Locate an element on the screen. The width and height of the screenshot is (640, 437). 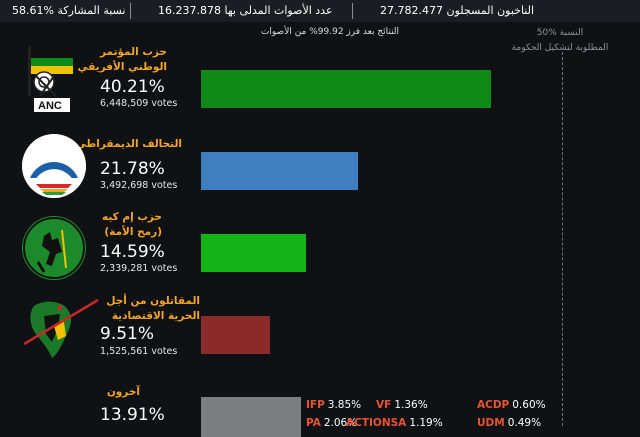
others-item: ACDP 0.60% is located at coordinates (511, 405).